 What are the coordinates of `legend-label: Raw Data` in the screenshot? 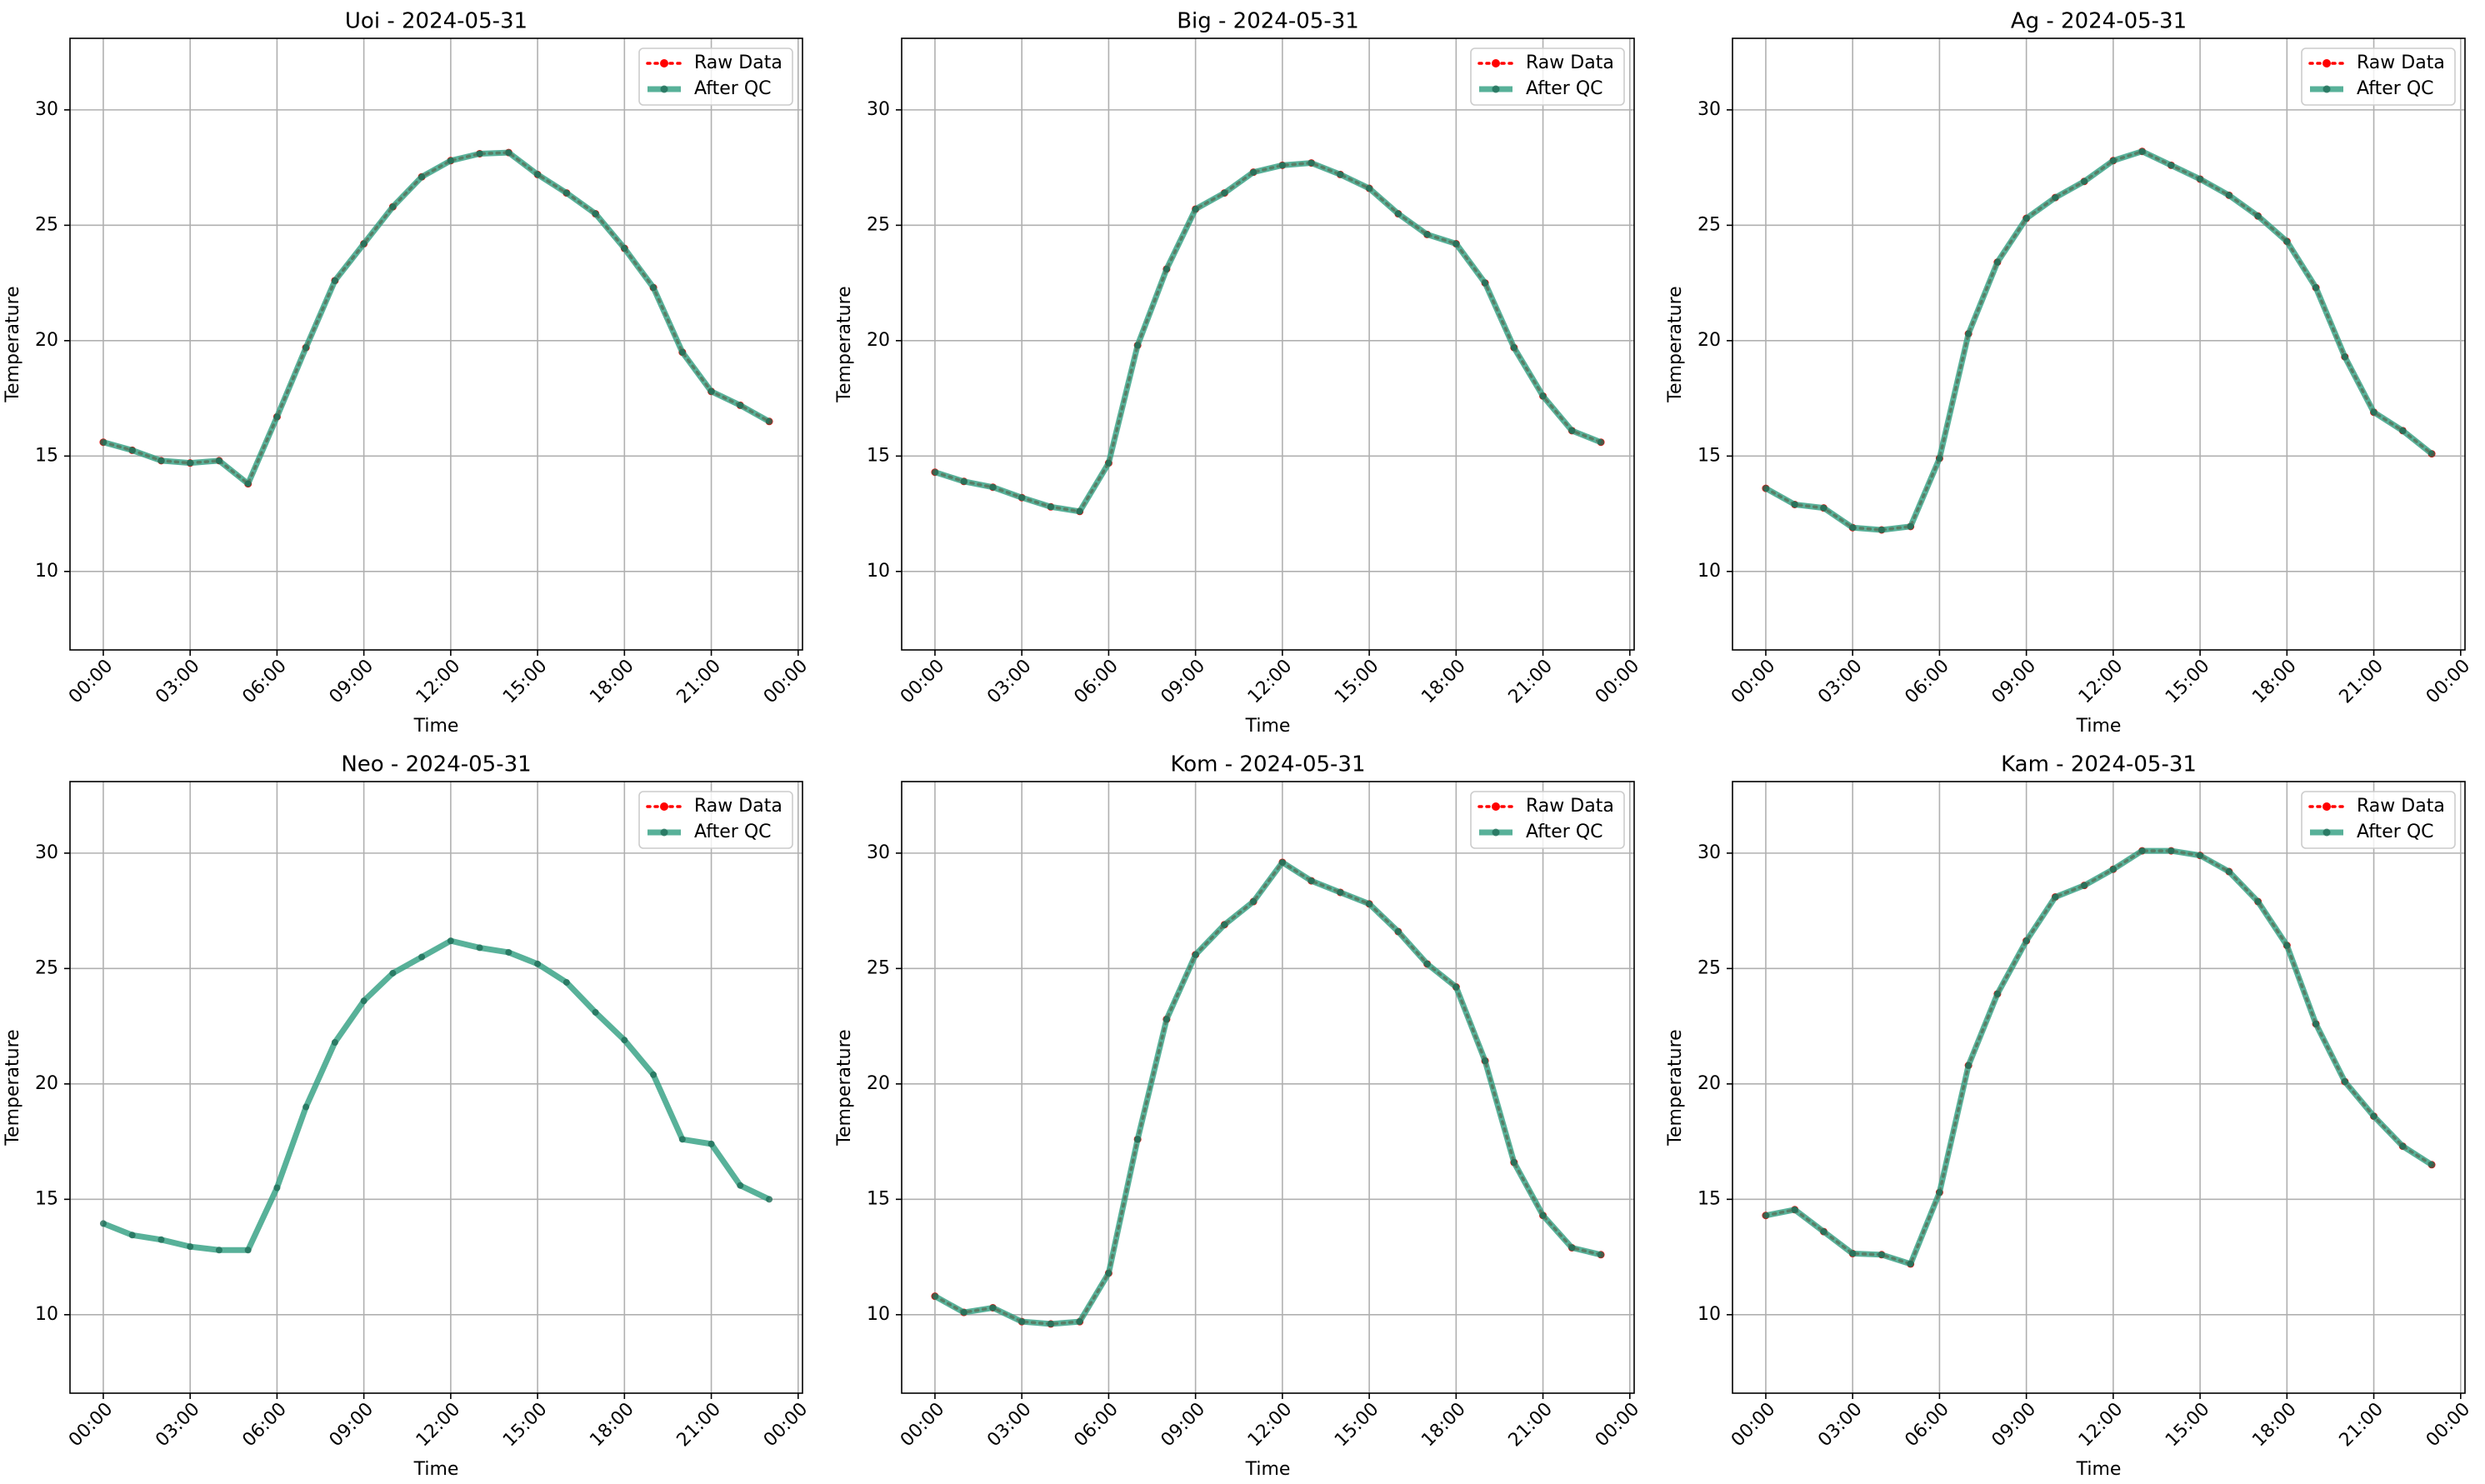 It's located at (2401, 806).